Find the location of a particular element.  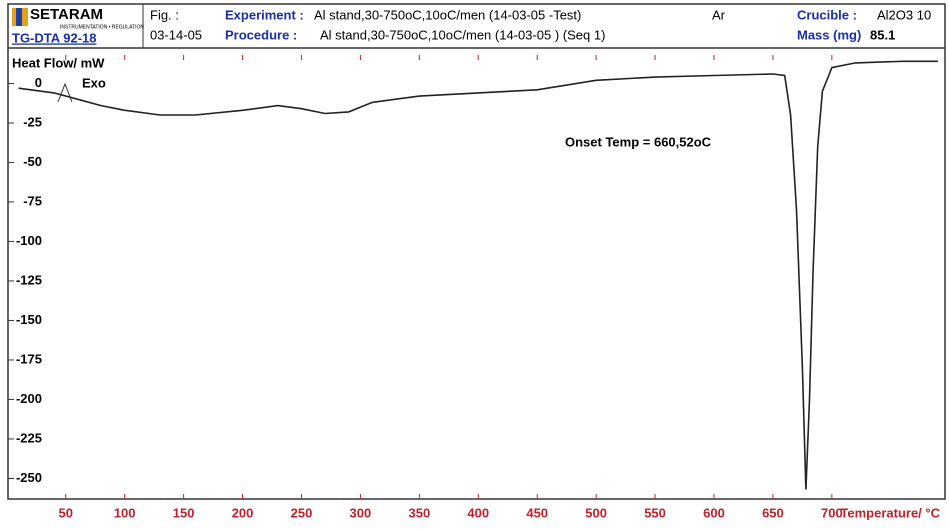

x-tick-label: 600 is located at coordinates (714, 512).